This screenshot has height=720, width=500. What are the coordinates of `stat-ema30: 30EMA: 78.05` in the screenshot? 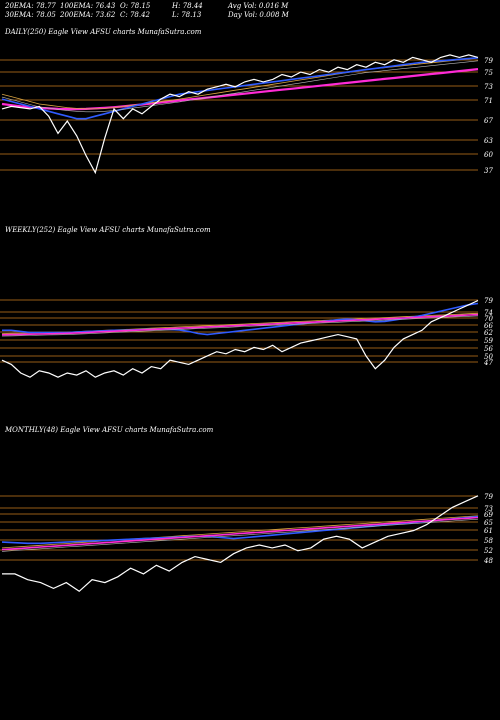 It's located at (30, 15).